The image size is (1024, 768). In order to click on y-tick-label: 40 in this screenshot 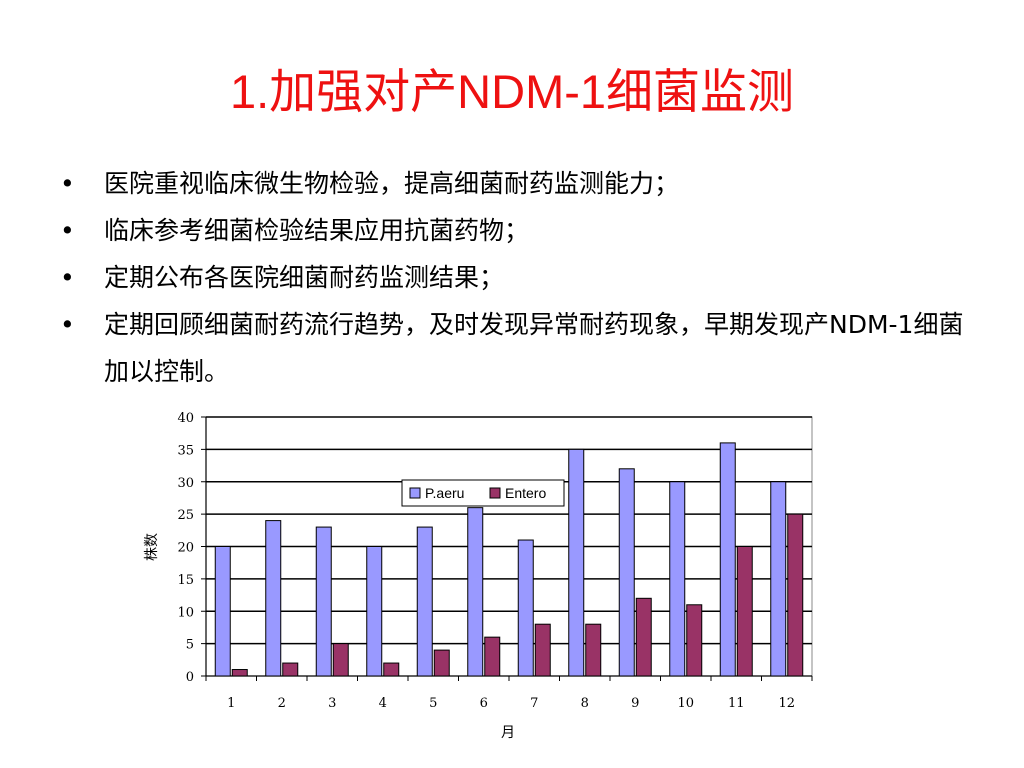, I will do `click(185, 418)`.